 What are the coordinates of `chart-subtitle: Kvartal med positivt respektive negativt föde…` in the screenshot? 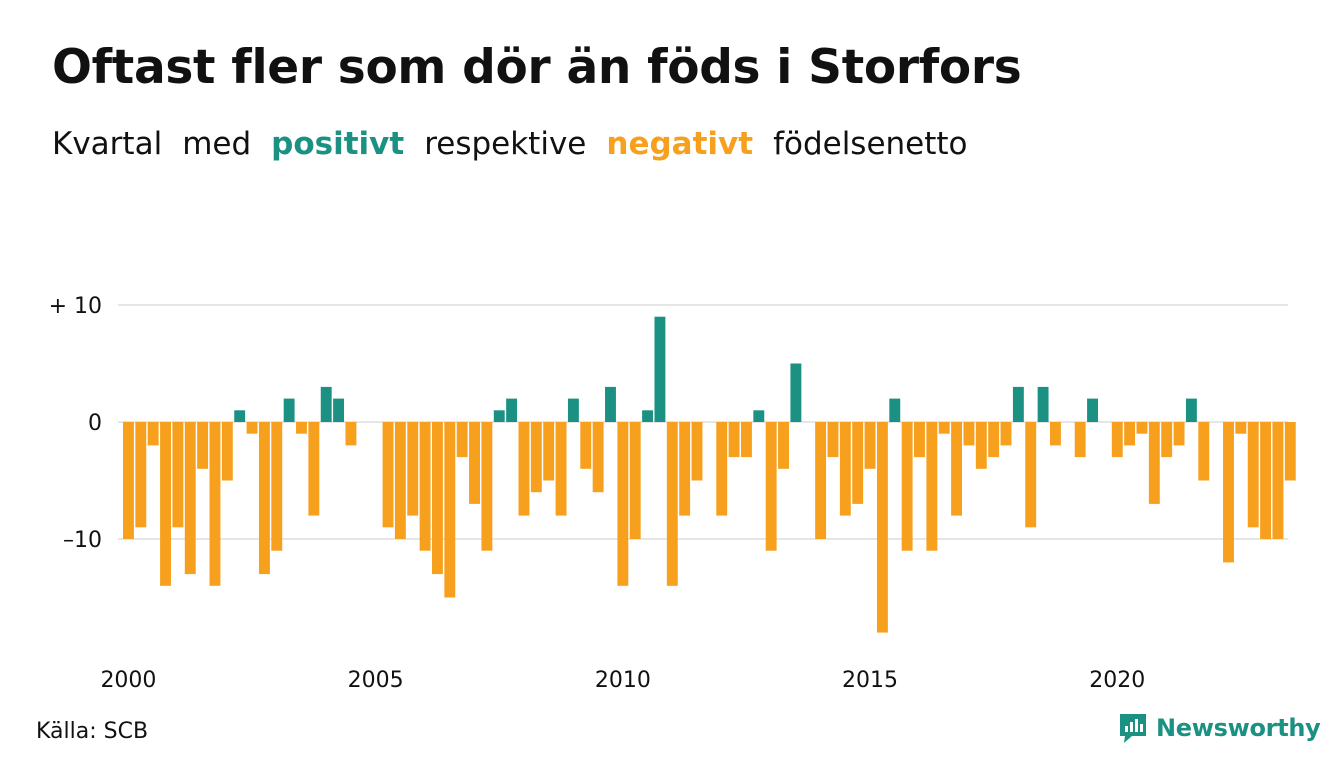 It's located at (520, 144).